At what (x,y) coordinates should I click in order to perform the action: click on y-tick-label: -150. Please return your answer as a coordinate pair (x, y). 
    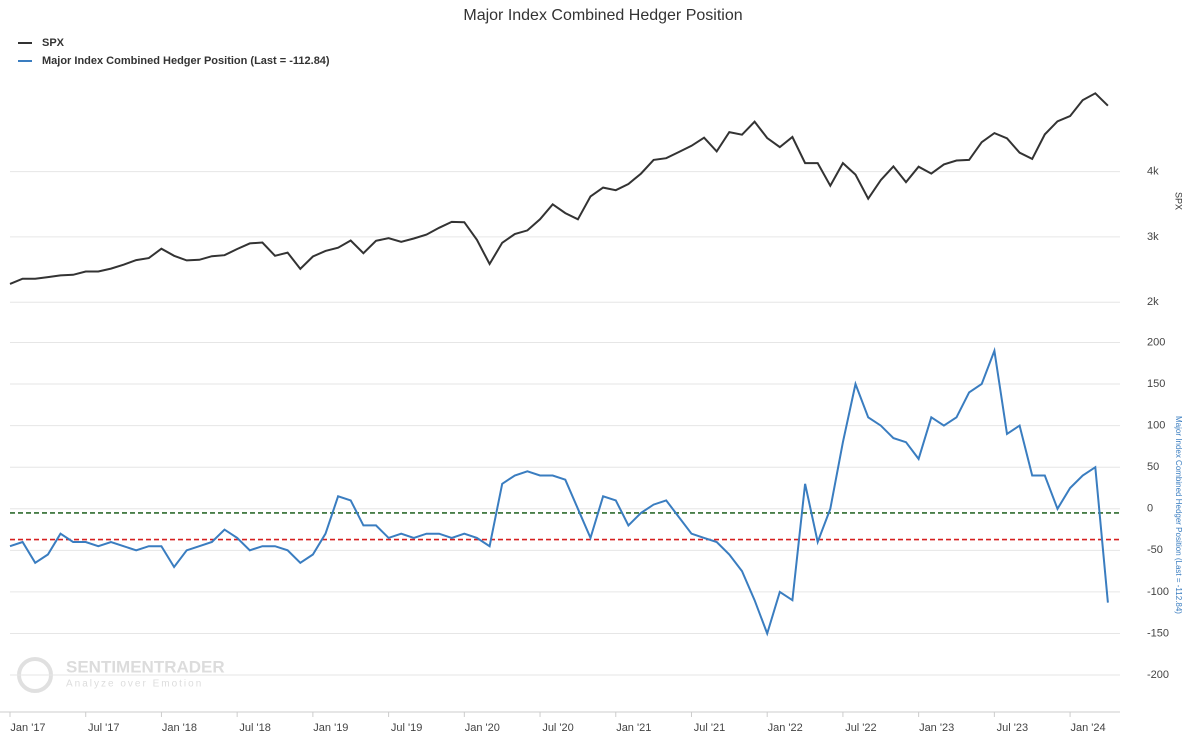
    Looking at the image, I should click on (1158, 633).